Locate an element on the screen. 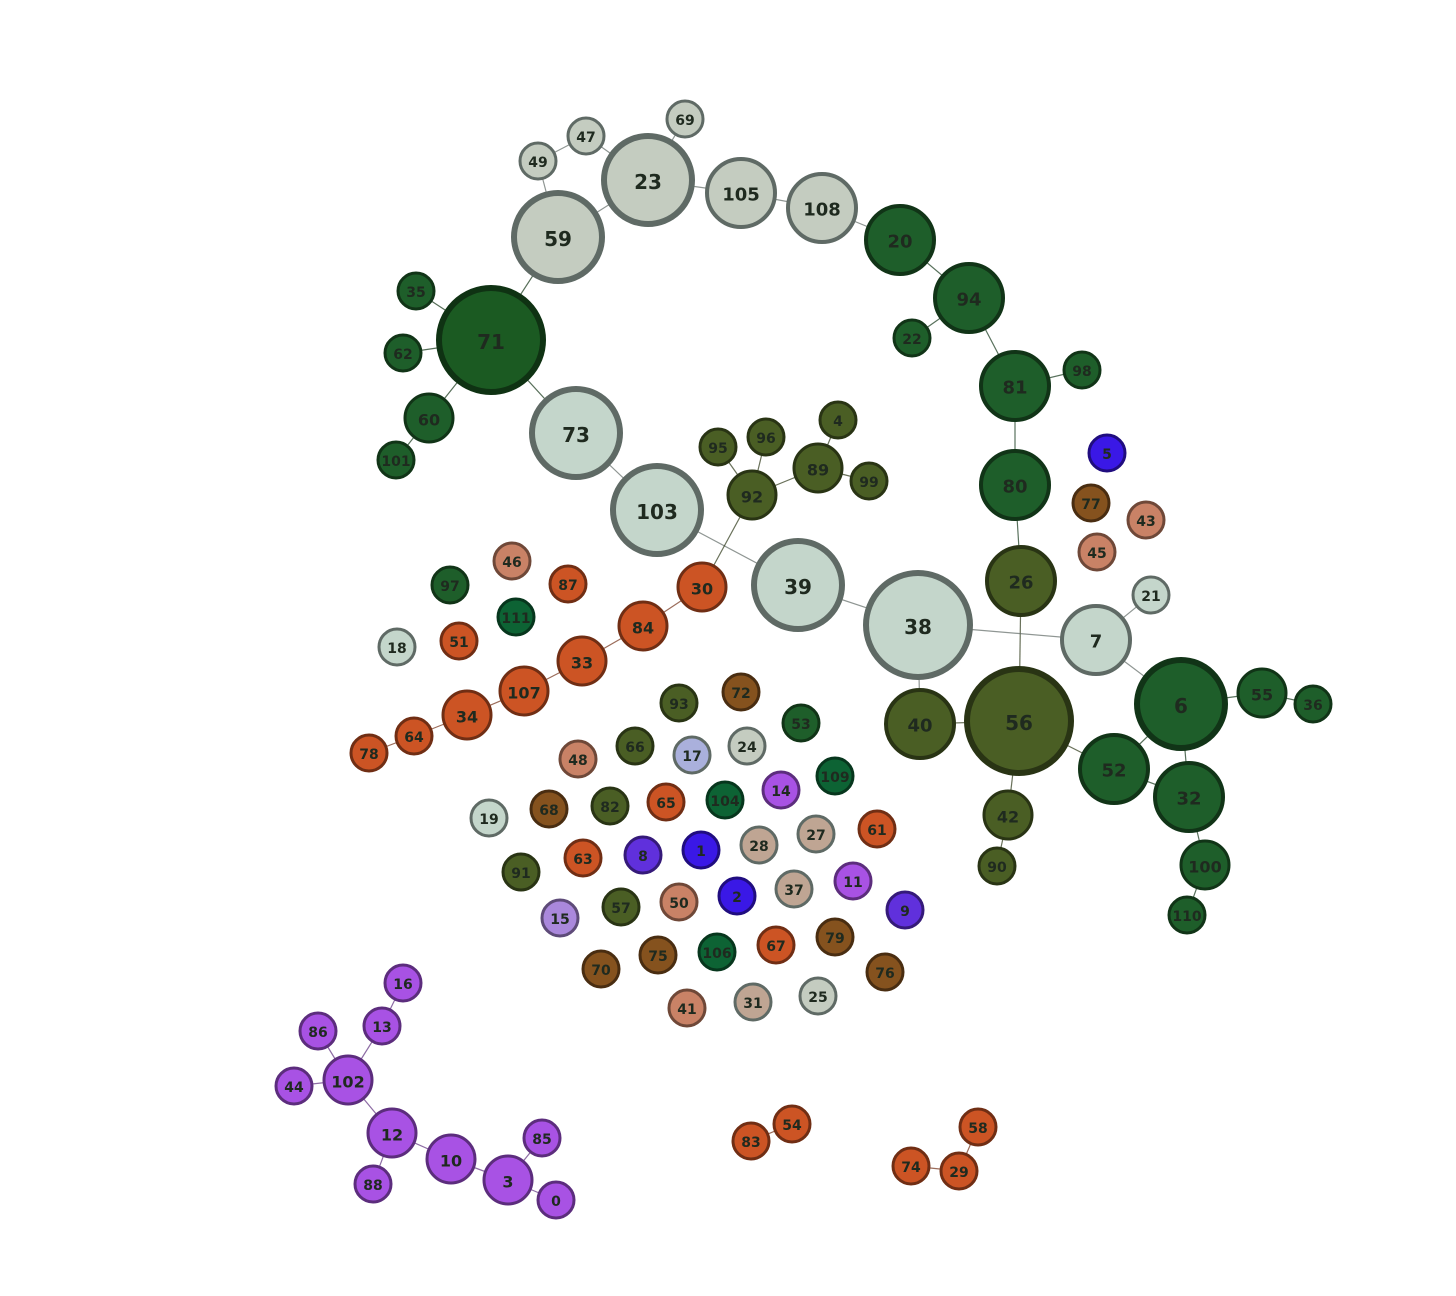 This screenshot has height=1296, width=1456. node-50: 50 is located at coordinates (679, 902).